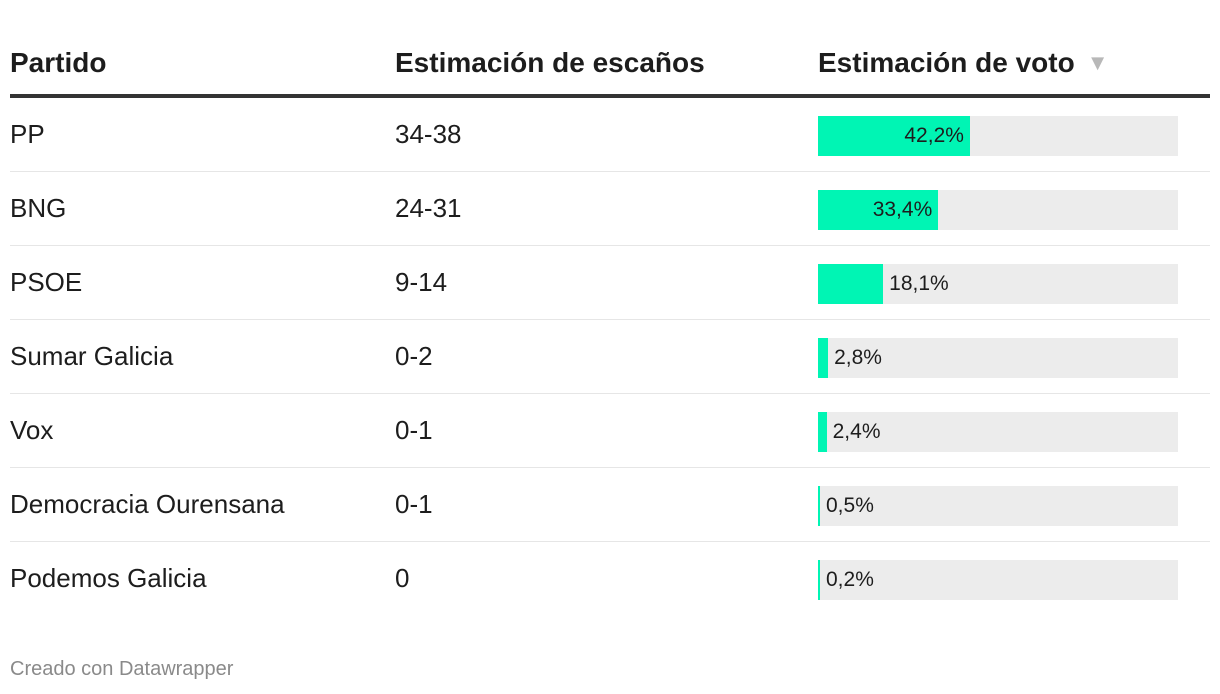  I want to click on vote-bar-track: 33,4%, so click(998, 210).